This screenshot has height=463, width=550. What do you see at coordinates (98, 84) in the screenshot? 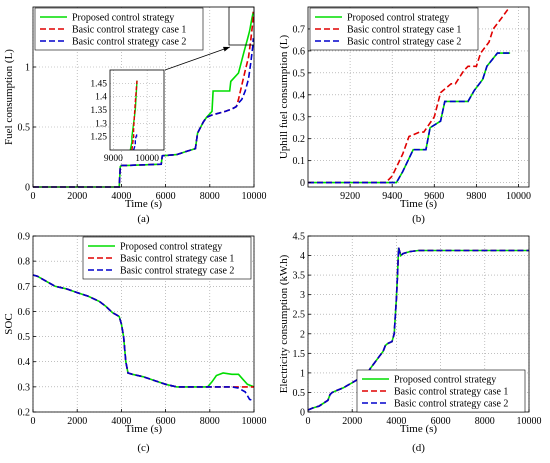
I see `inset-y-tick-label: 1.45` at bounding box center [98, 84].